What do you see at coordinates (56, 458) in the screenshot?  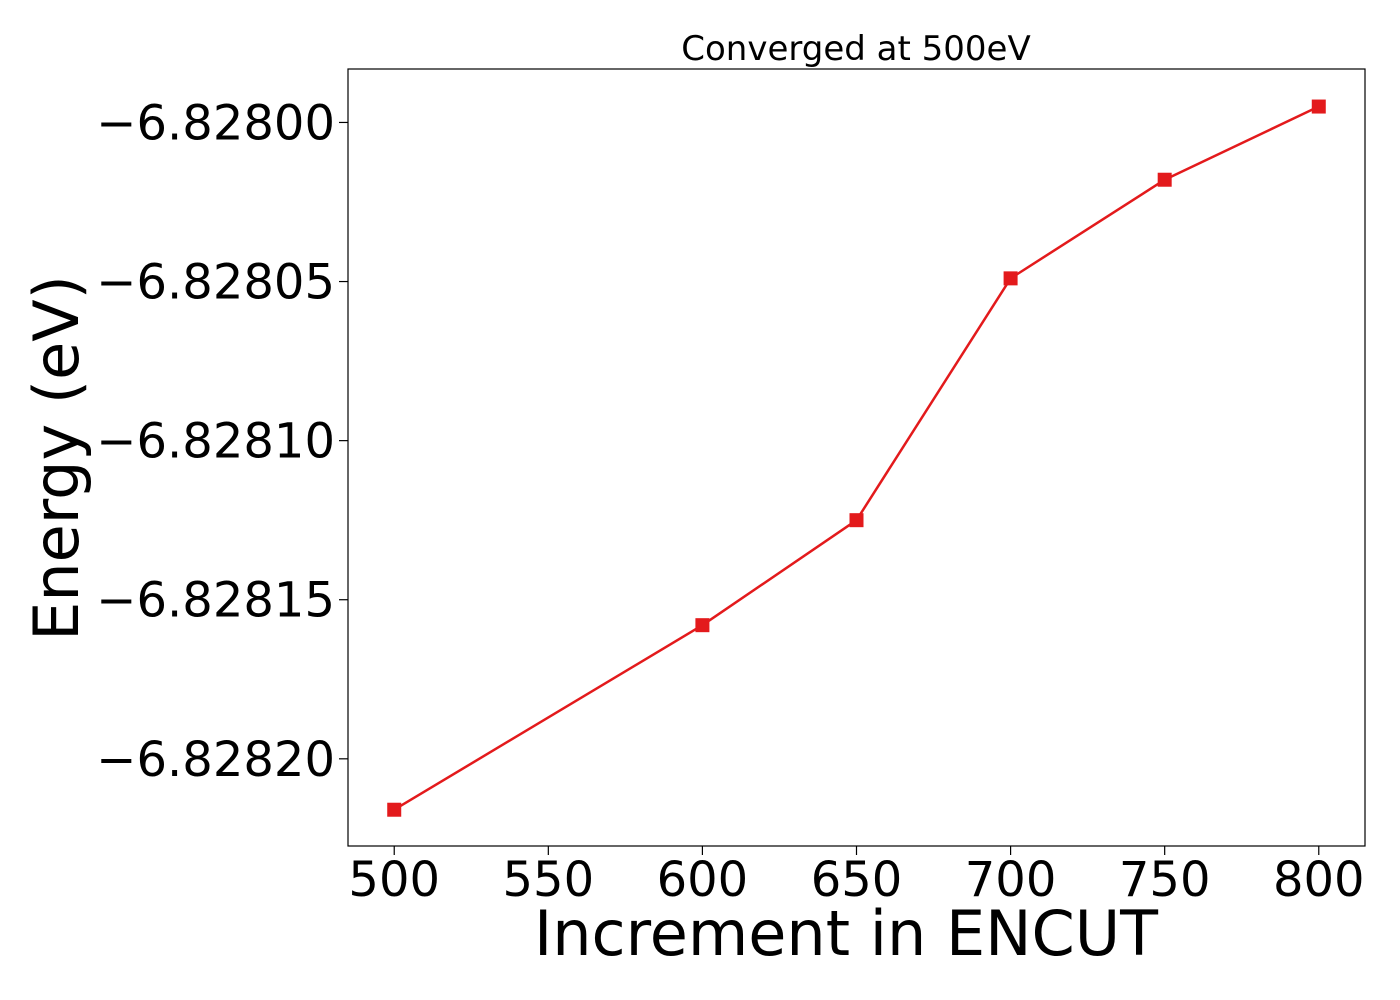 I see `y-axis-label: Energy (eV)` at bounding box center [56, 458].